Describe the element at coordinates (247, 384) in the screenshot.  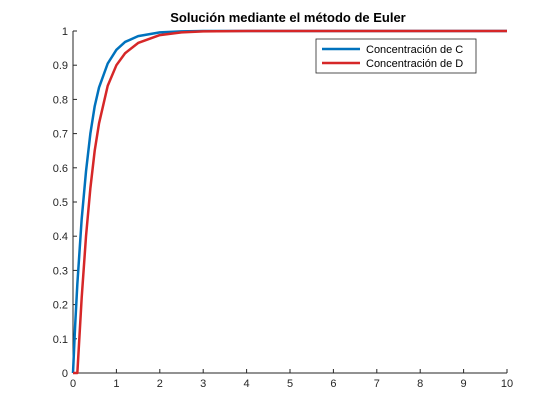
I see `x-tick-label: 4` at that location.